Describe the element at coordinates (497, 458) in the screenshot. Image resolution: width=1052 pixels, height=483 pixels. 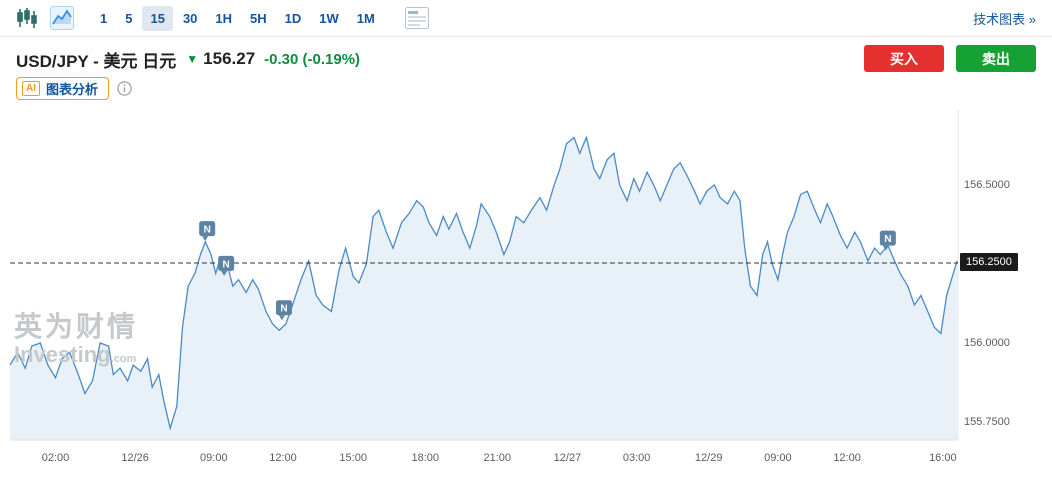
I see `x-tick-label: 21:00` at that location.